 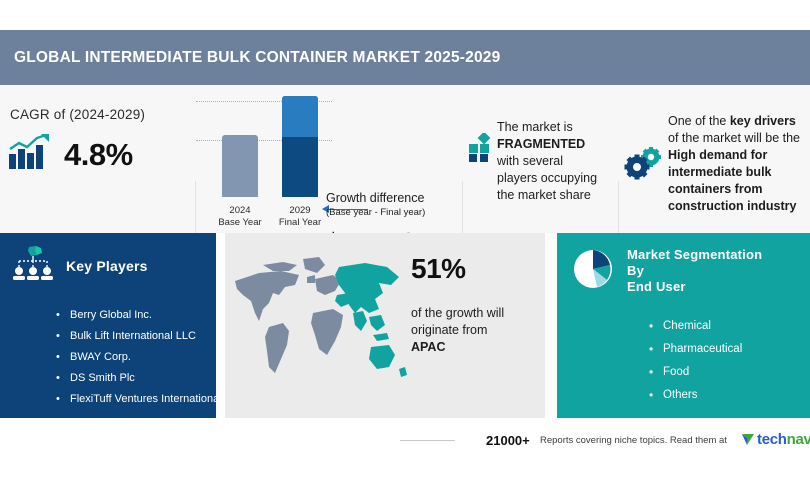 What do you see at coordinates (547, 178) in the screenshot?
I see `fragmented-line-4: players occupying` at bounding box center [547, 178].